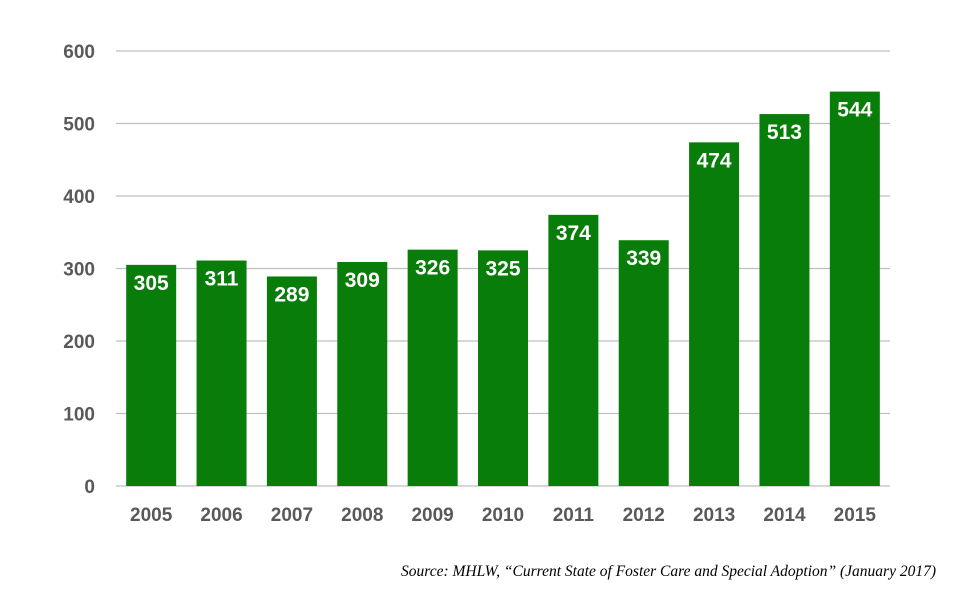 The image size is (958, 596). What do you see at coordinates (432, 515) in the screenshot?
I see `x-tick-label-2009: 2009` at bounding box center [432, 515].